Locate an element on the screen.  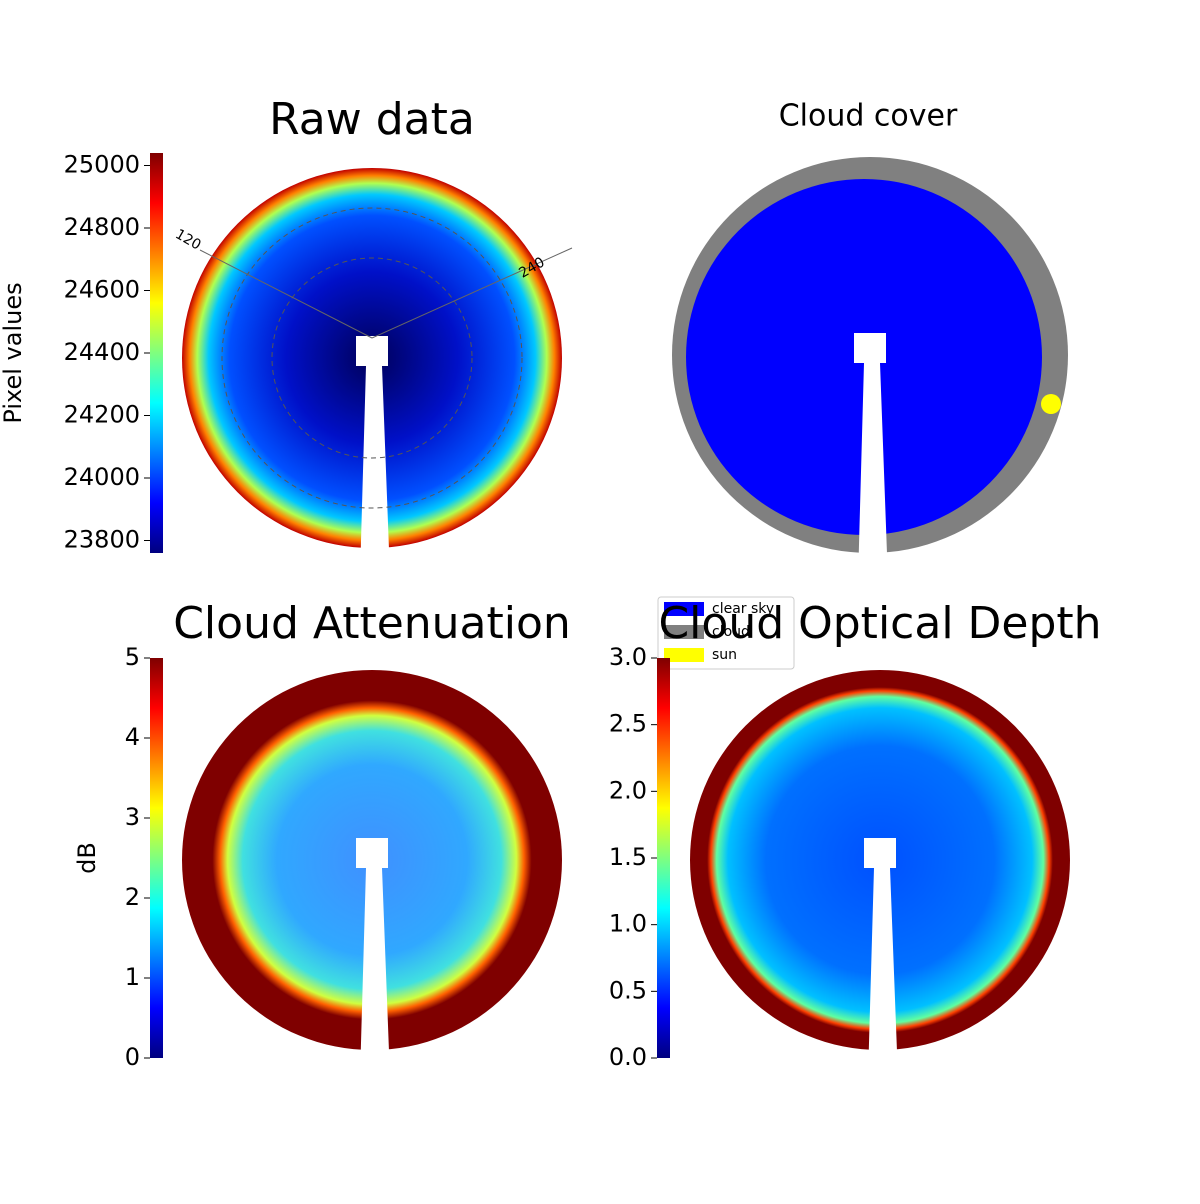
colorbar-tick-label: 2.5 is located at coordinates (628, 724).